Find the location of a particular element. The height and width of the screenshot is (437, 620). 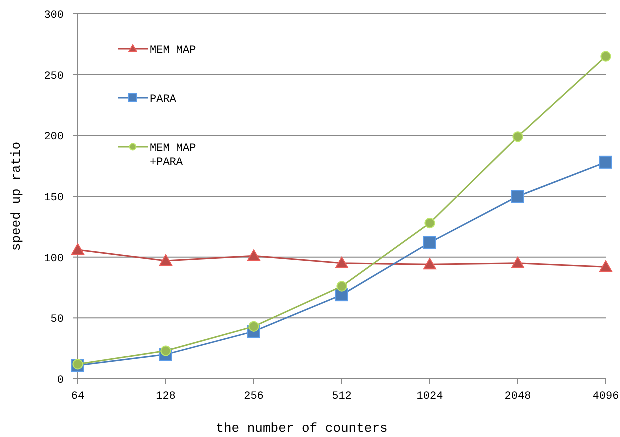

x-tick-label: 256 is located at coordinates (254, 397).